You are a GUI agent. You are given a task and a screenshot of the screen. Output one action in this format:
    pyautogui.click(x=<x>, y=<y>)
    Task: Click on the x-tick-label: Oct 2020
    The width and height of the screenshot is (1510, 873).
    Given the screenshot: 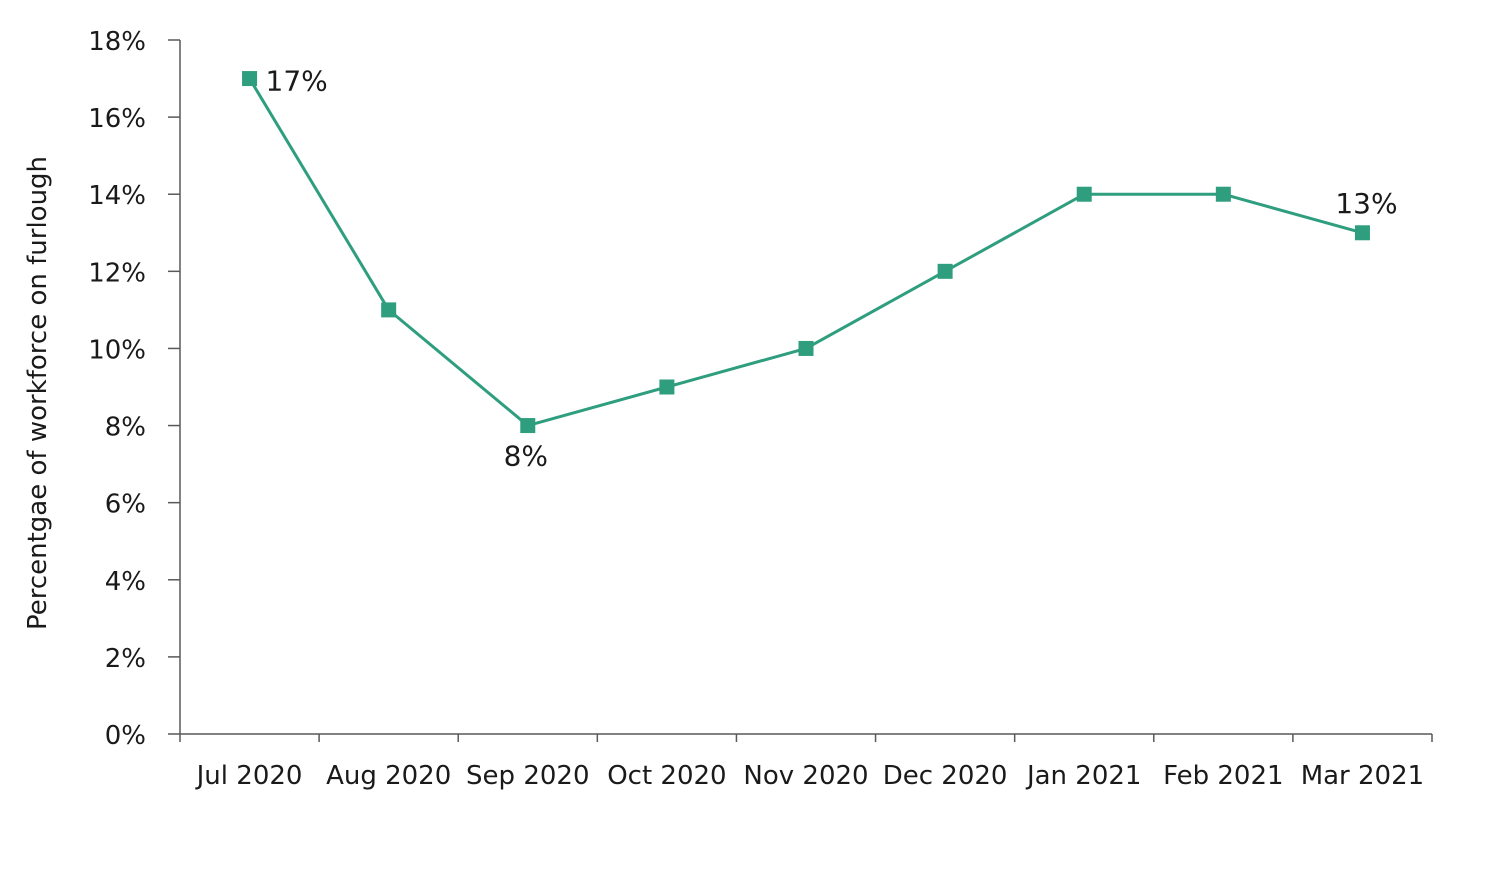 What is the action you would take?
    pyautogui.click(x=666, y=776)
    